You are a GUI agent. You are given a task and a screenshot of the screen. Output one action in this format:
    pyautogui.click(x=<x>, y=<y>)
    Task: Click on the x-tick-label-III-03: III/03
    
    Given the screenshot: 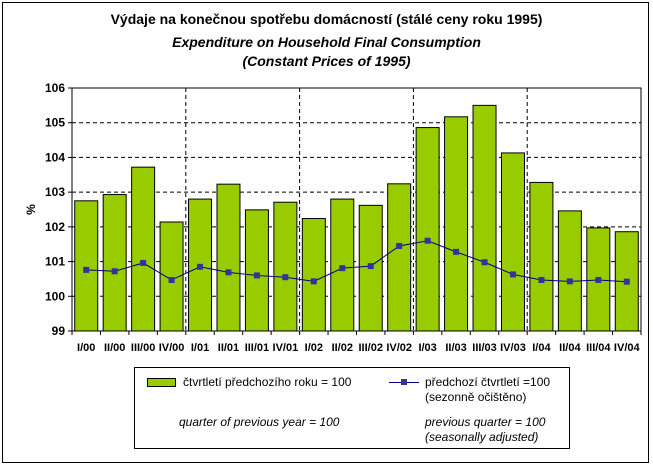 What is the action you would take?
    pyautogui.click(x=484, y=348)
    